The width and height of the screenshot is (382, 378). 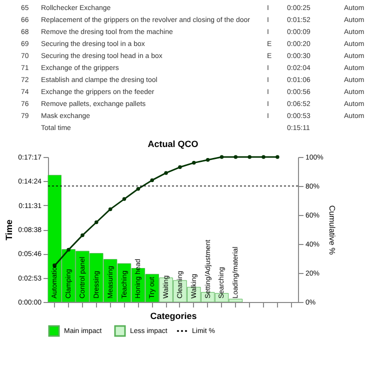 What do you see at coordinates (173, 144) in the screenshot?
I see `chart-title: Actual QCO` at bounding box center [173, 144].